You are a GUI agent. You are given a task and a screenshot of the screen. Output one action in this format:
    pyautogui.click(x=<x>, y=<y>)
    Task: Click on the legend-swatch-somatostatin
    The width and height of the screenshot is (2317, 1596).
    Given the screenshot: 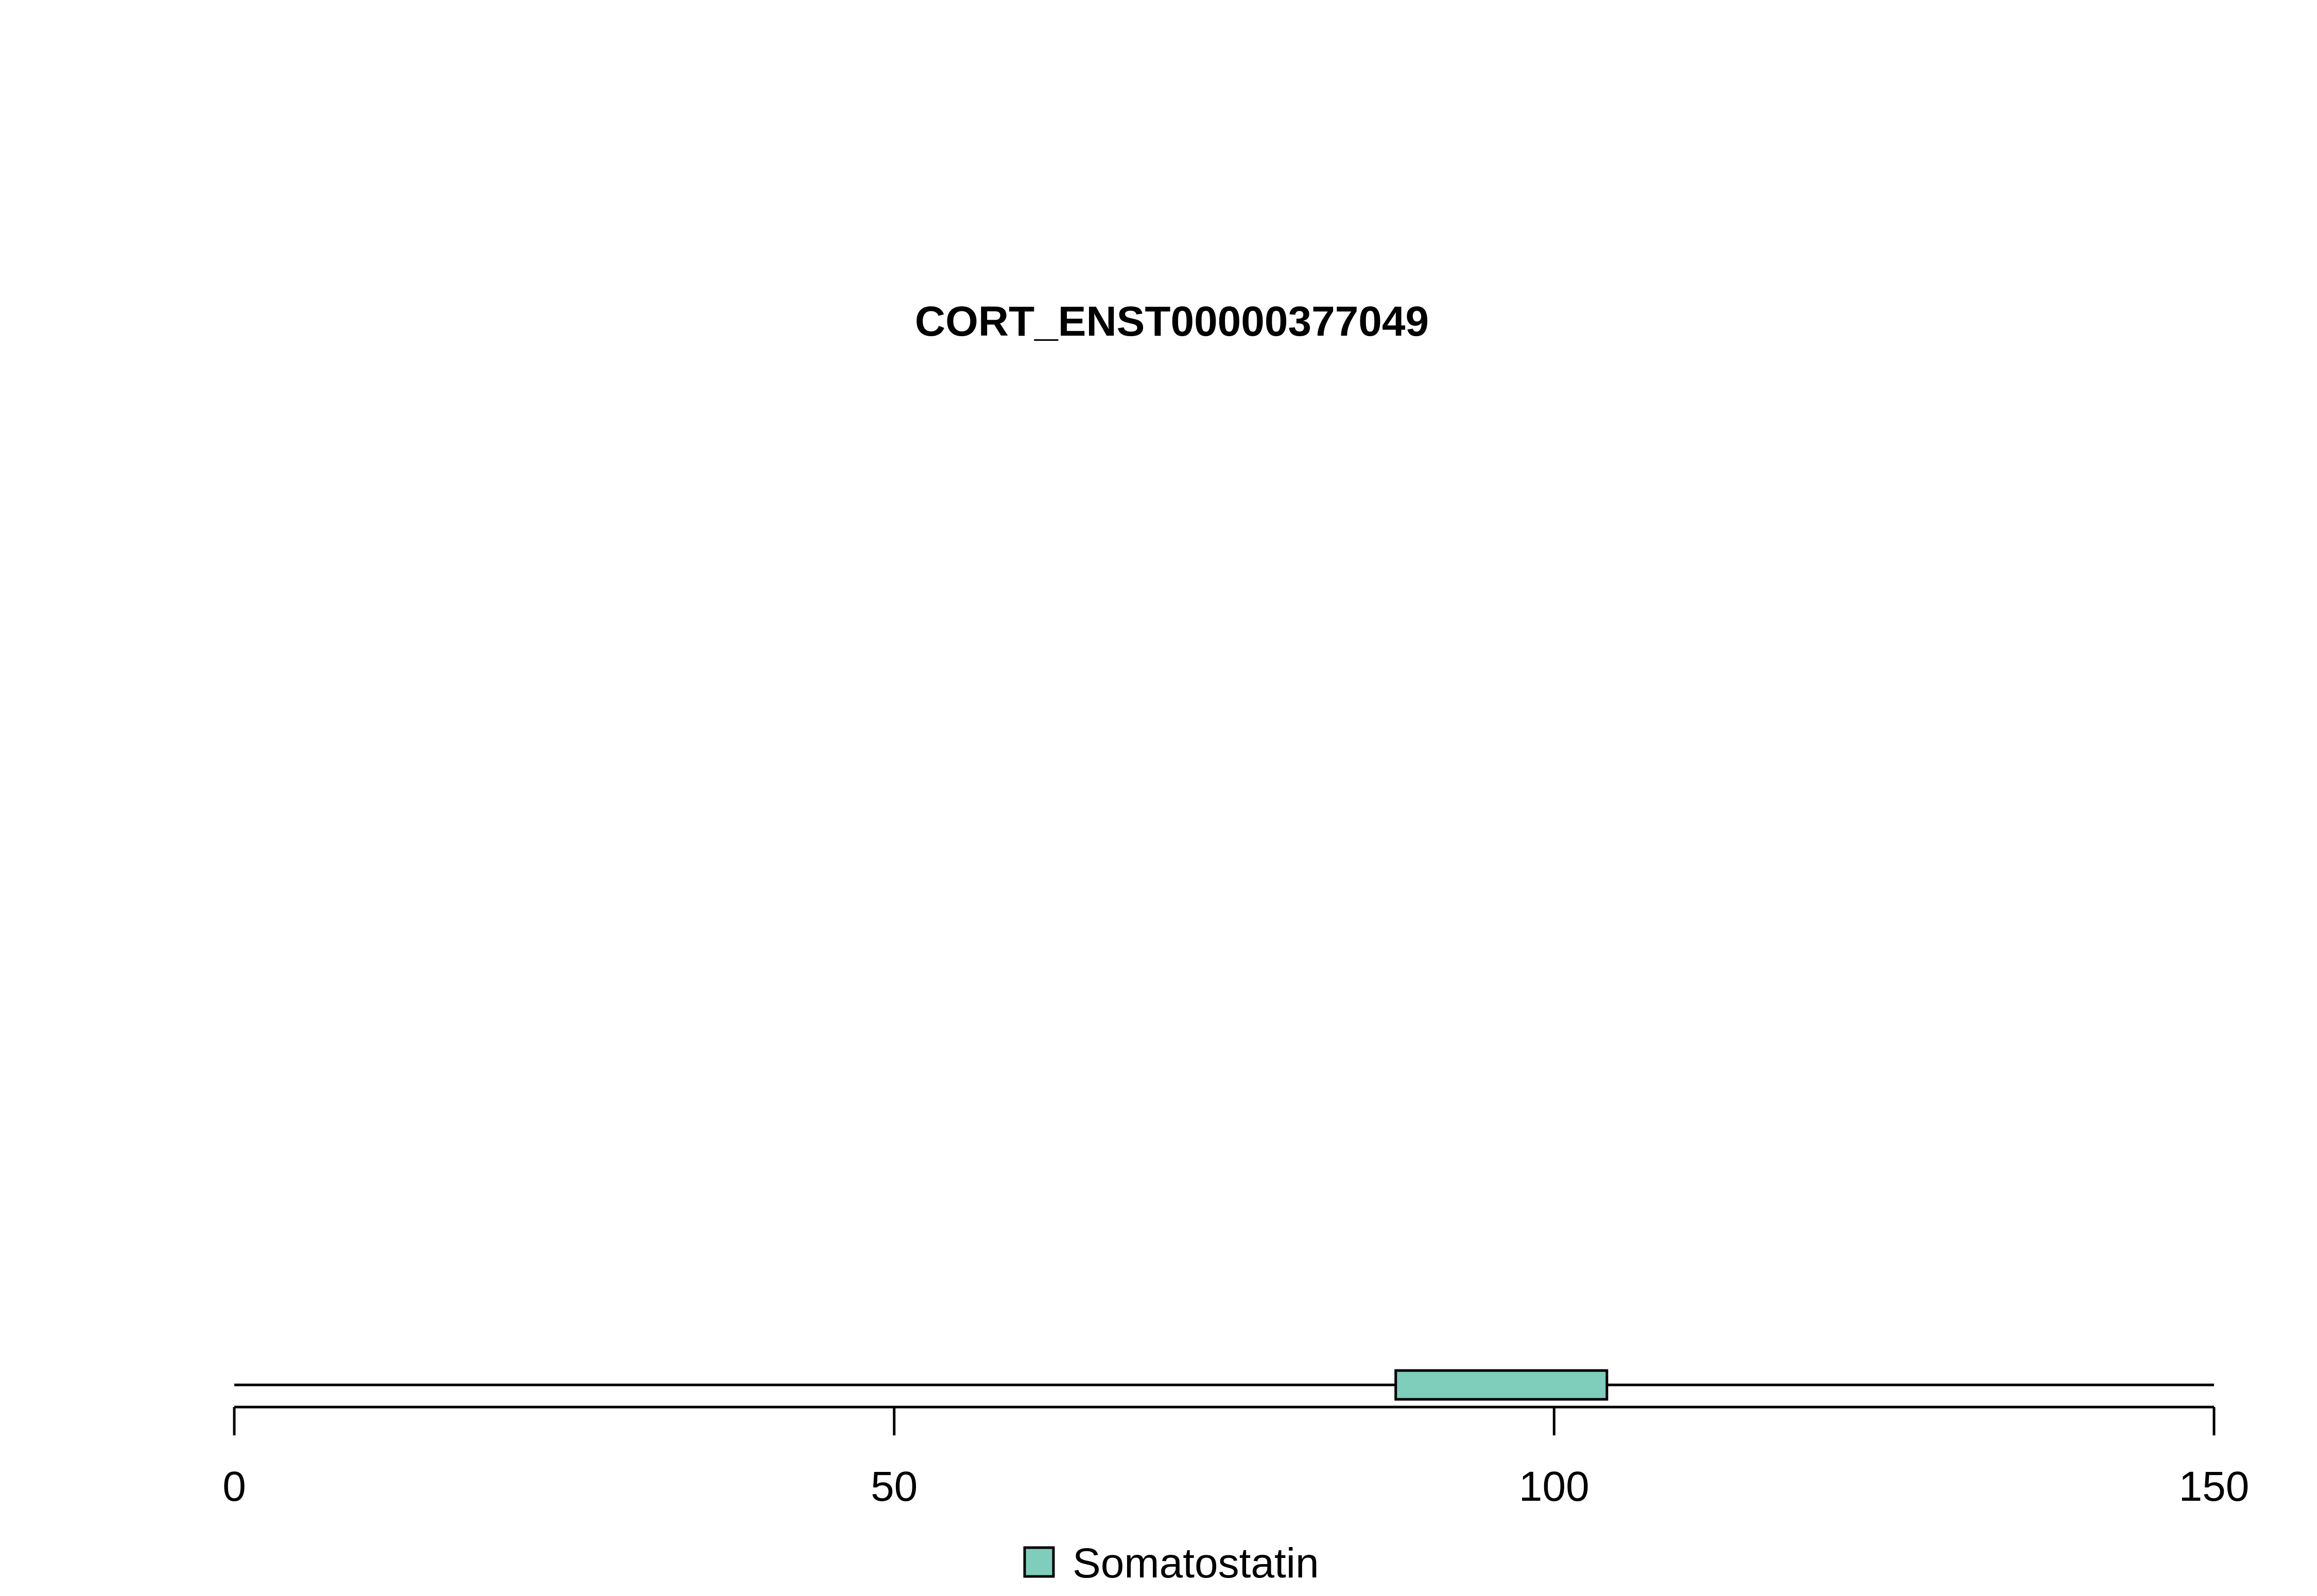 What is the action you would take?
    pyautogui.click(x=1039, y=1562)
    